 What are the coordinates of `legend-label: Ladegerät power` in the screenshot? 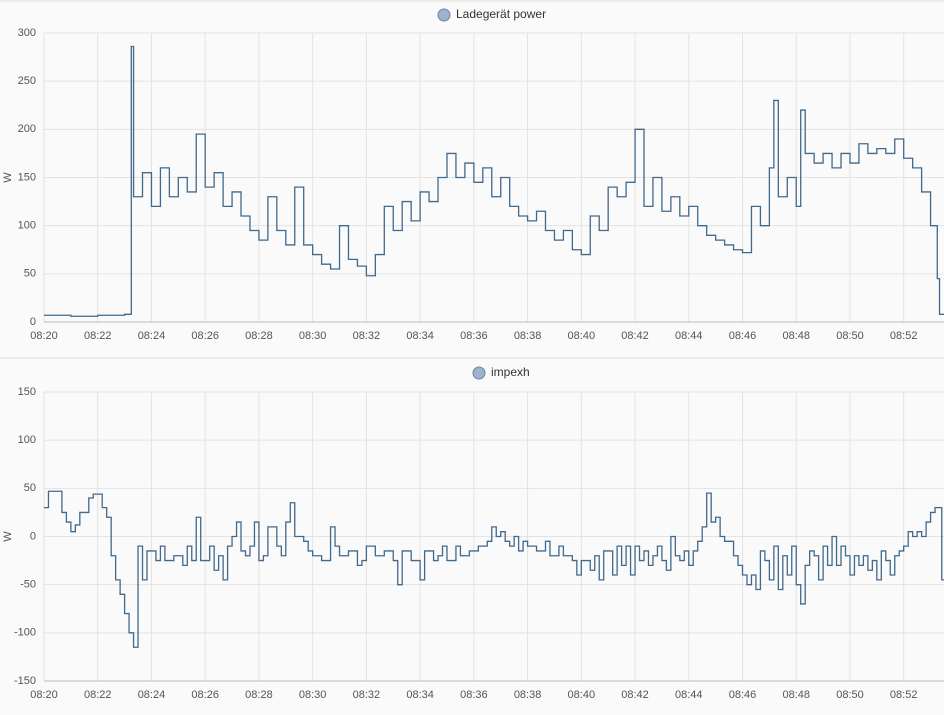 It's located at (501, 14).